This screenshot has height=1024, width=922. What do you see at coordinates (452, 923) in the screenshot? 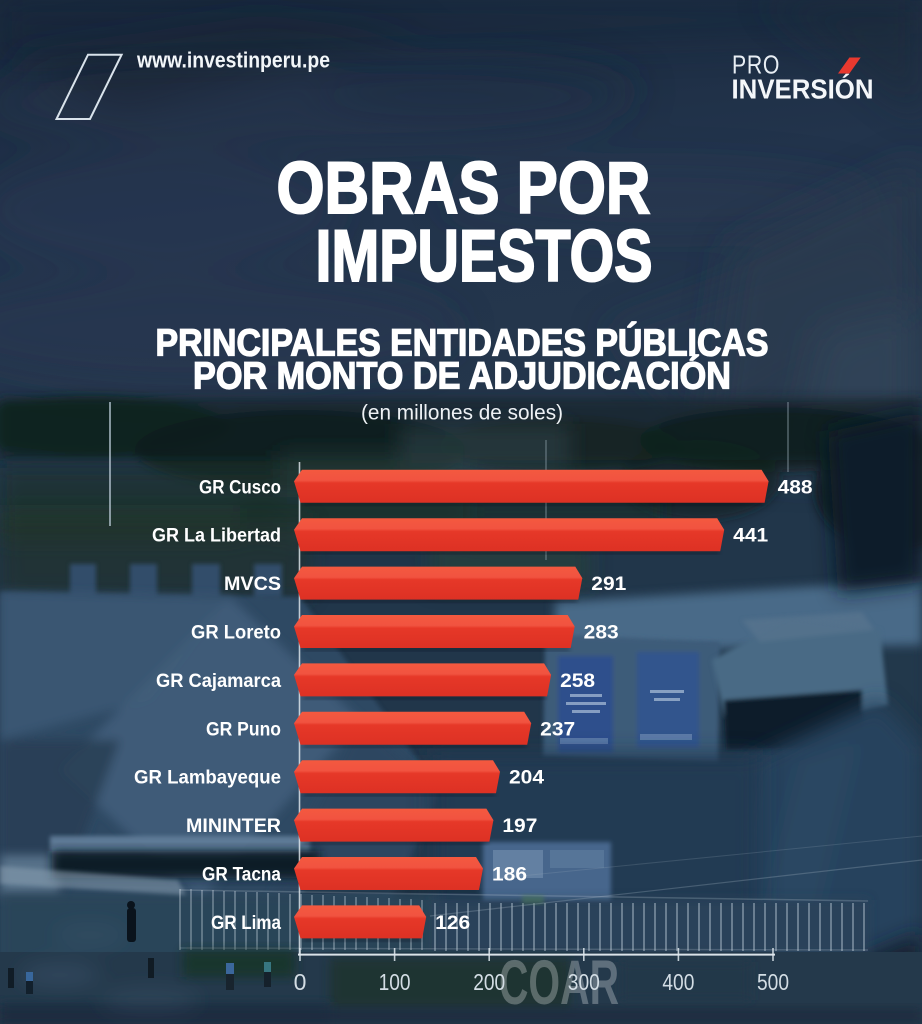
I see `svg-text: 126` at bounding box center [452, 923].